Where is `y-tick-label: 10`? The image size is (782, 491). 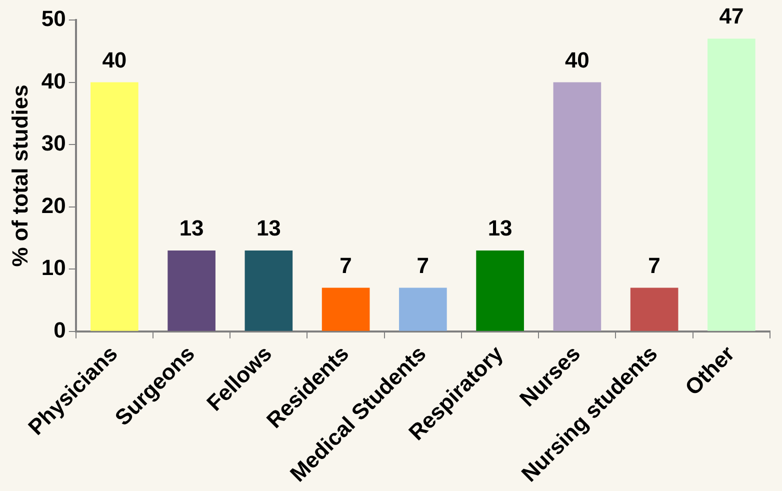 y-tick-label: 10 is located at coordinates (53, 267).